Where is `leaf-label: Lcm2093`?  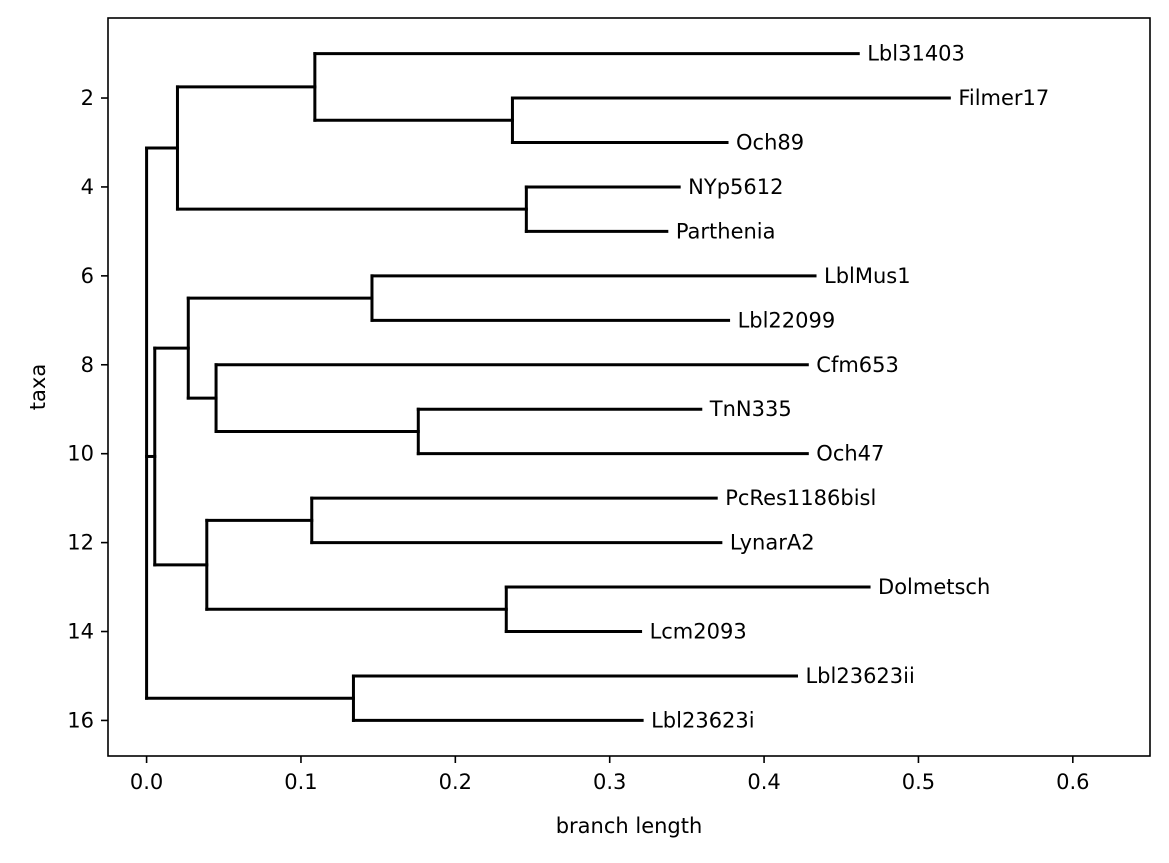 leaf-label: Lcm2093 is located at coordinates (698, 632).